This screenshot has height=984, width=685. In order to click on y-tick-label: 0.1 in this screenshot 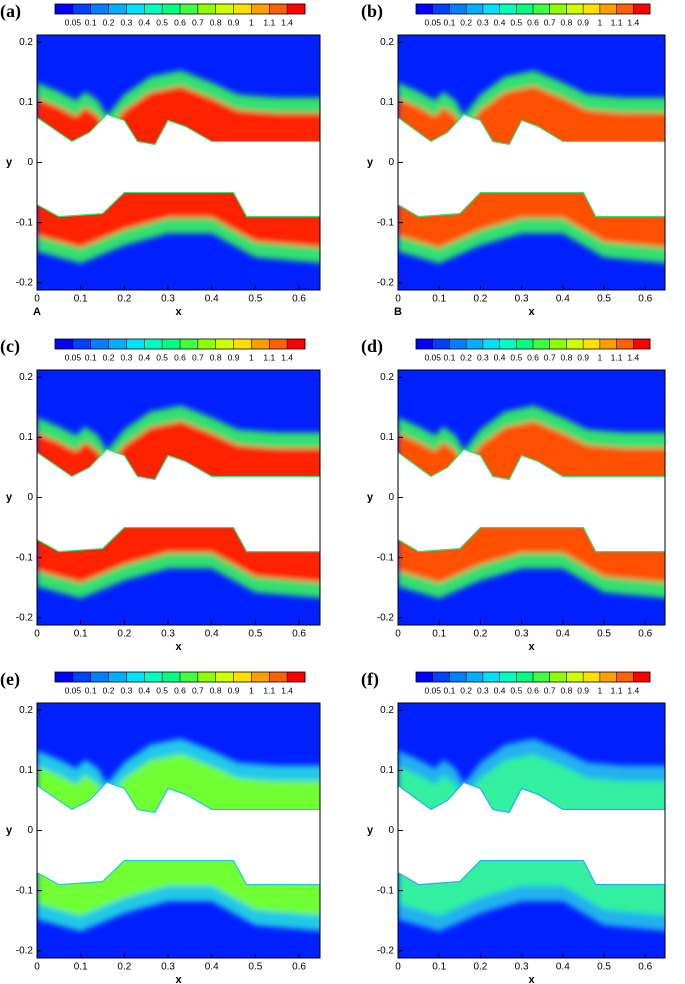, I will do `click(26, 770)`.